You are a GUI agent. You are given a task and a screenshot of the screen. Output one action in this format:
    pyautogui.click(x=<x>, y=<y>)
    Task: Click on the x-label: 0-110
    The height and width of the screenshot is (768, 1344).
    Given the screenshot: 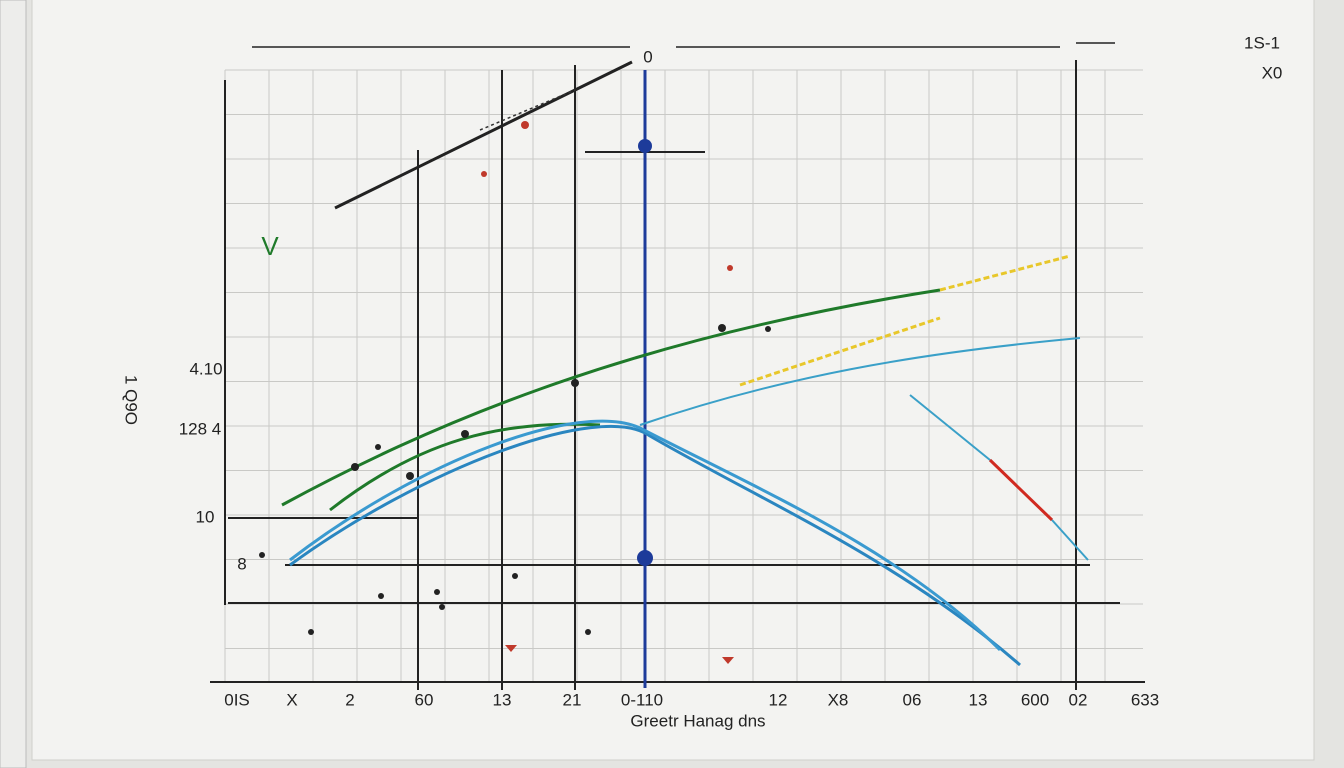 What is the action you would take?
    pyautogui.click(x=642, y=699)
    